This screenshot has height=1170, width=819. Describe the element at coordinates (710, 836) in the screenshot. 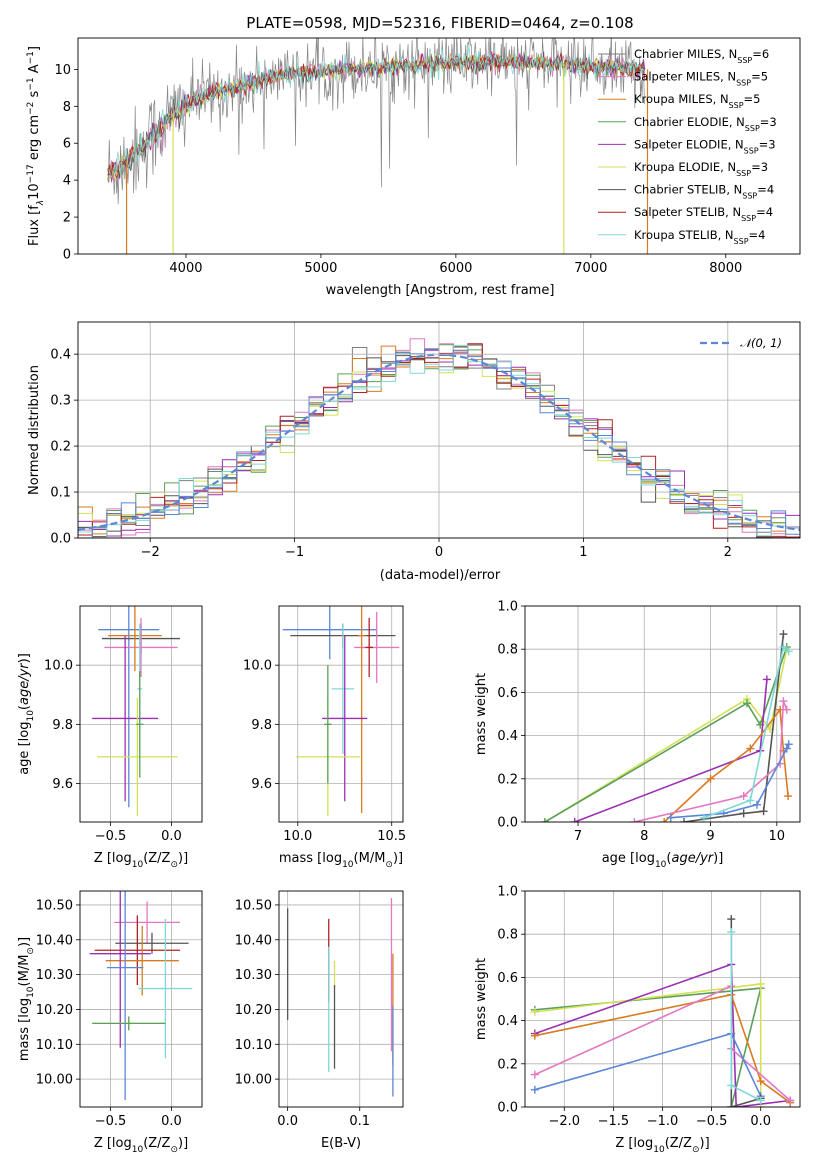

I see `x-tick-label: 9` at that location.